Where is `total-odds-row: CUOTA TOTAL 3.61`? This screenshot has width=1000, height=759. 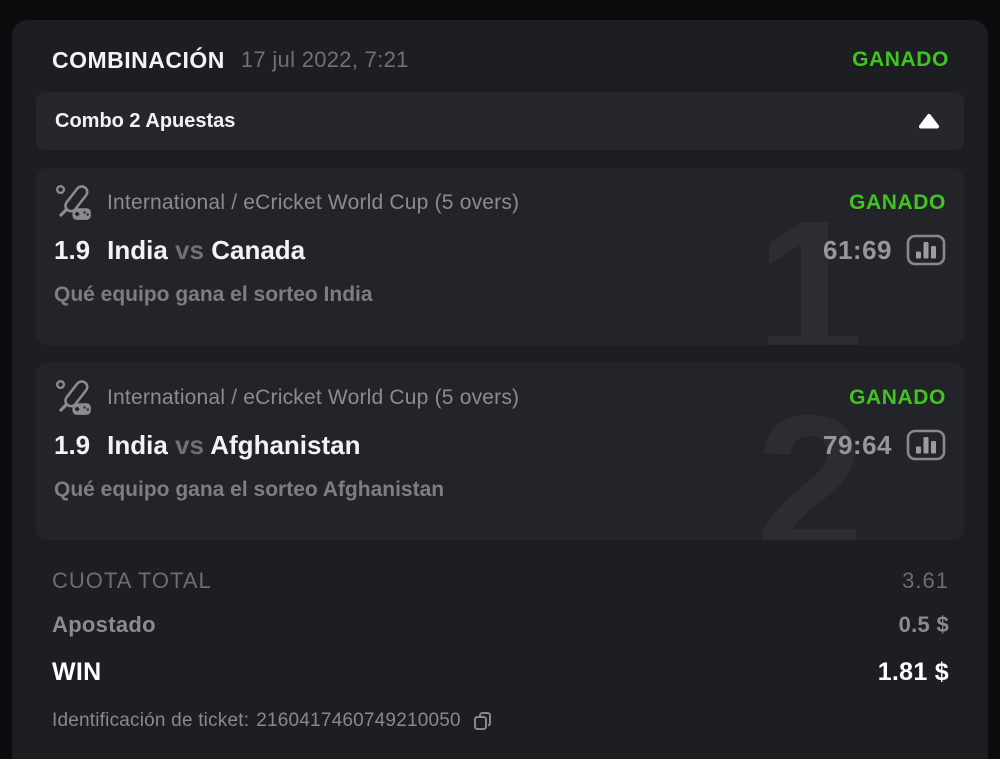
total-odds-row: CUOTA TOTAL 3.61 is located at coordinates (500, 581).